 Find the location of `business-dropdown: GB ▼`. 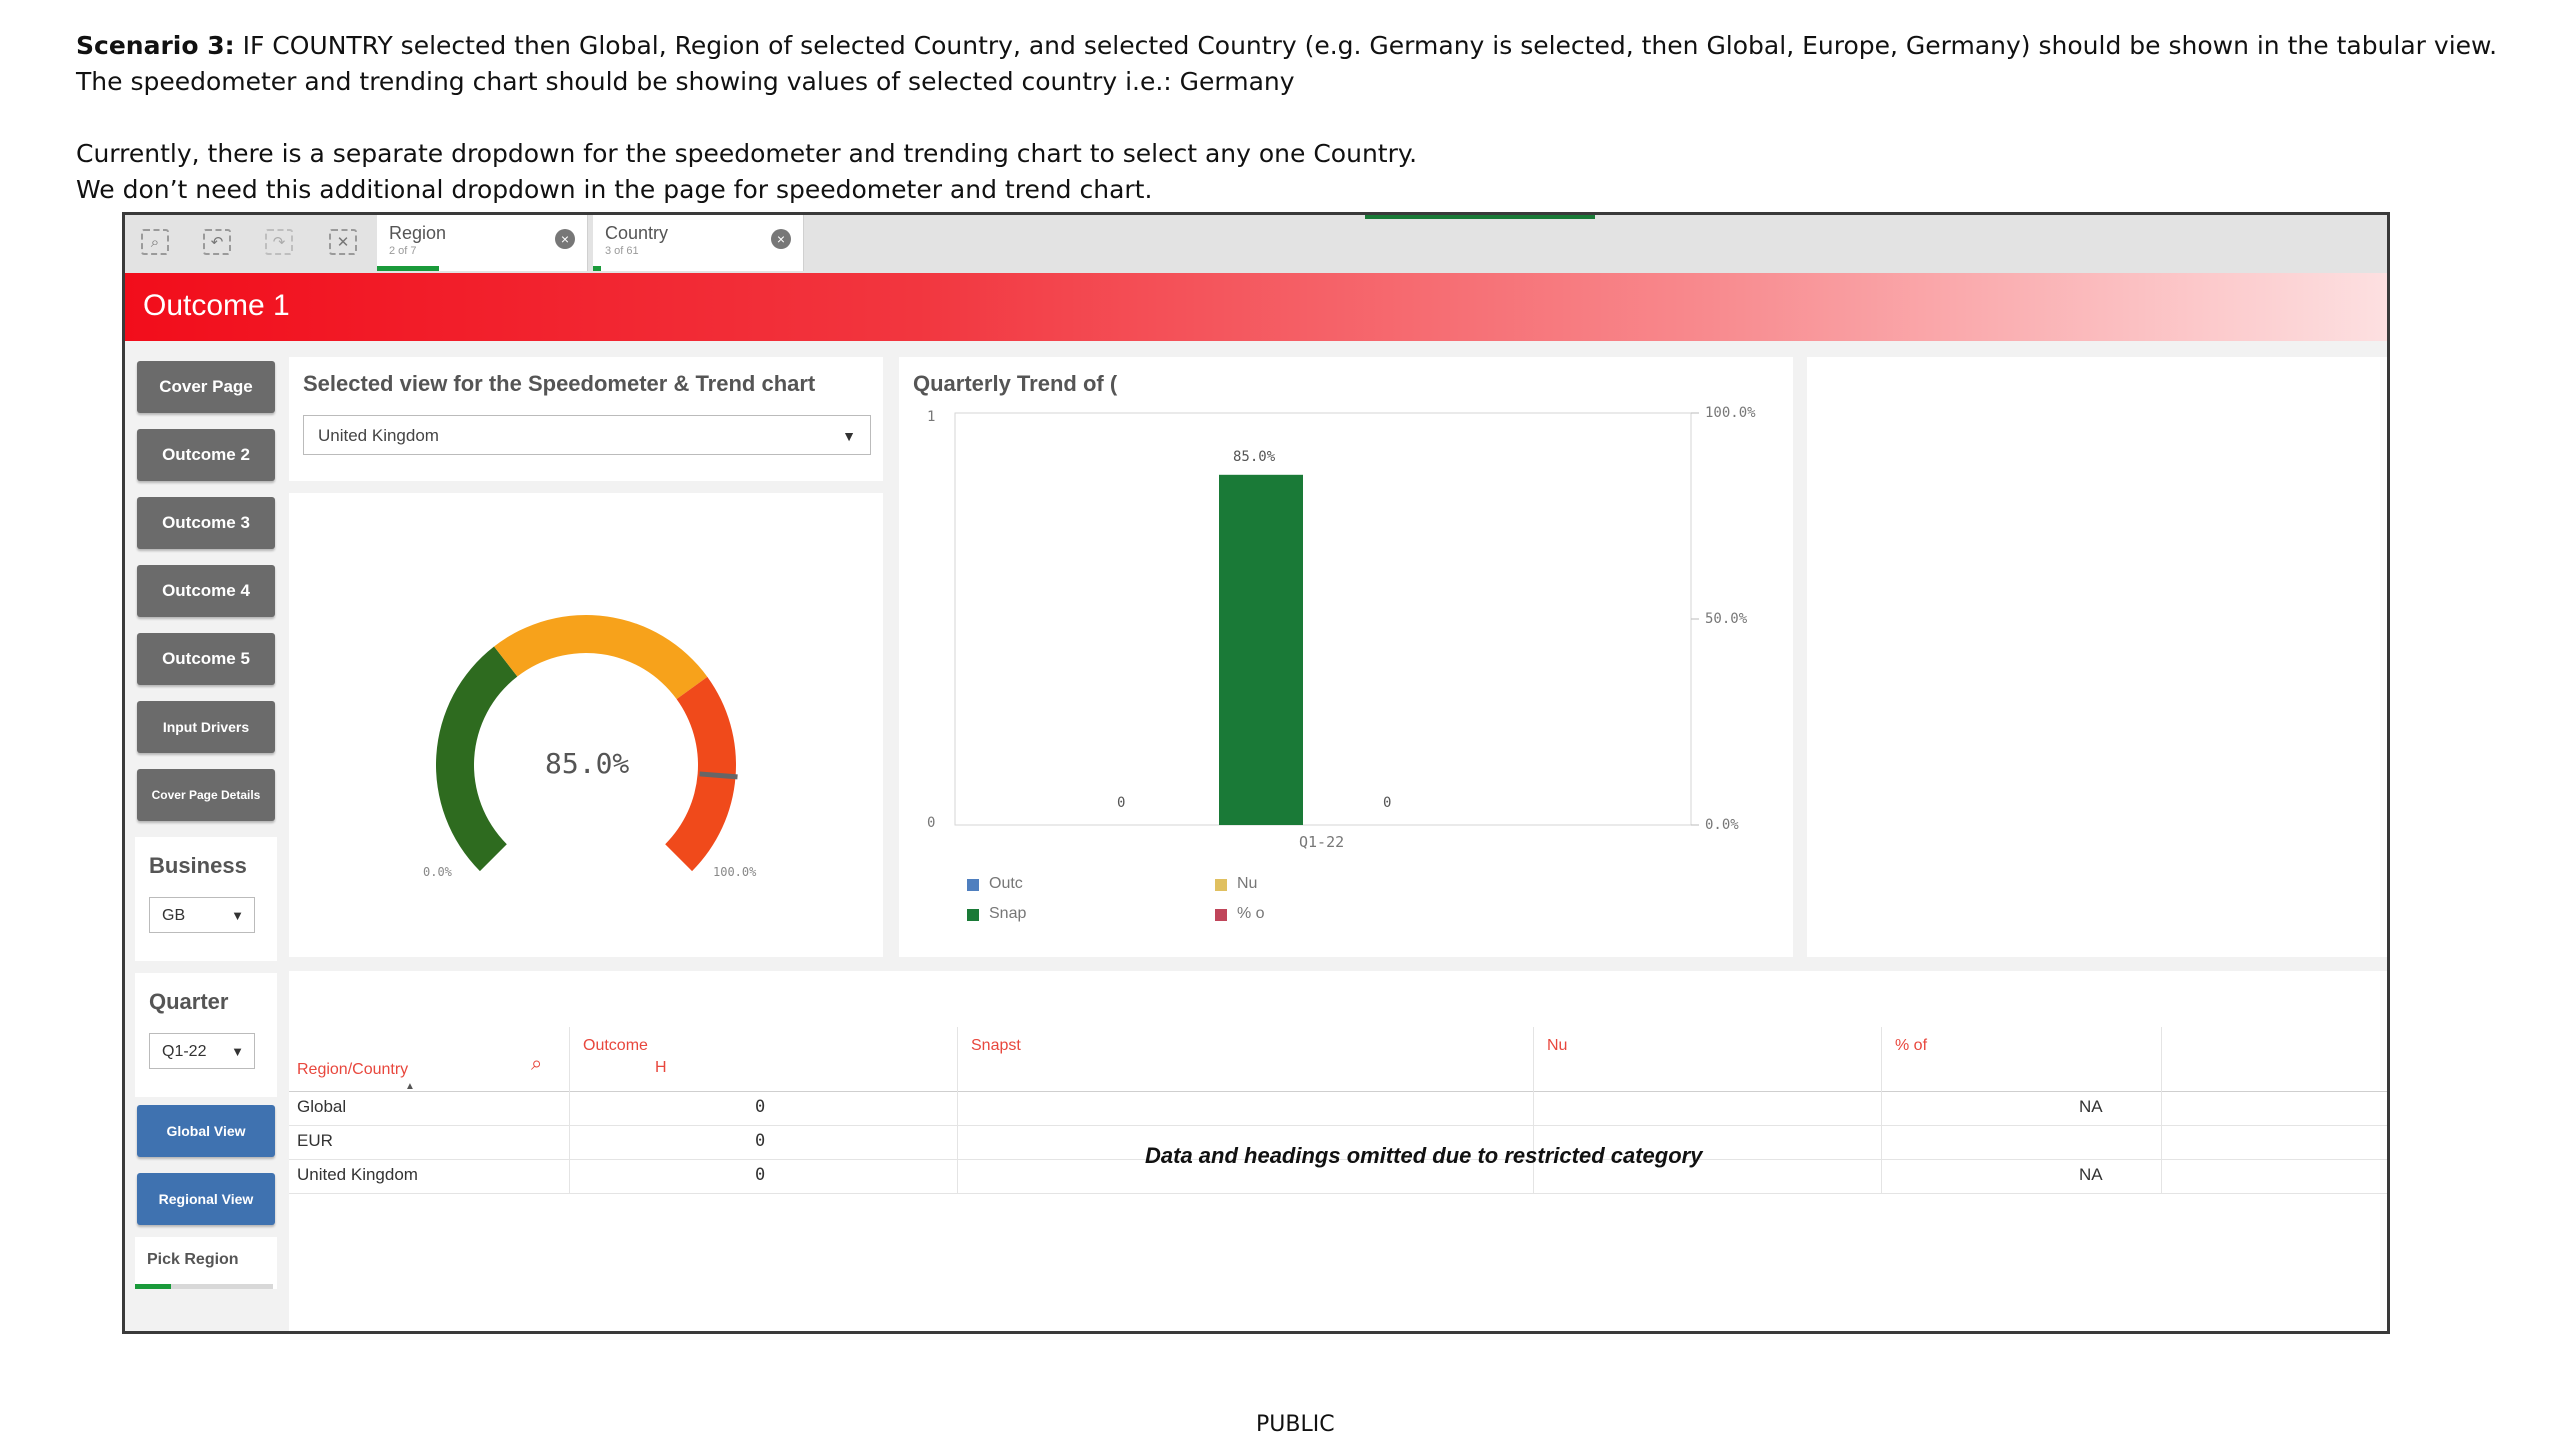

business-dropdown: GB ▼ is located at coordinates (202, 915).